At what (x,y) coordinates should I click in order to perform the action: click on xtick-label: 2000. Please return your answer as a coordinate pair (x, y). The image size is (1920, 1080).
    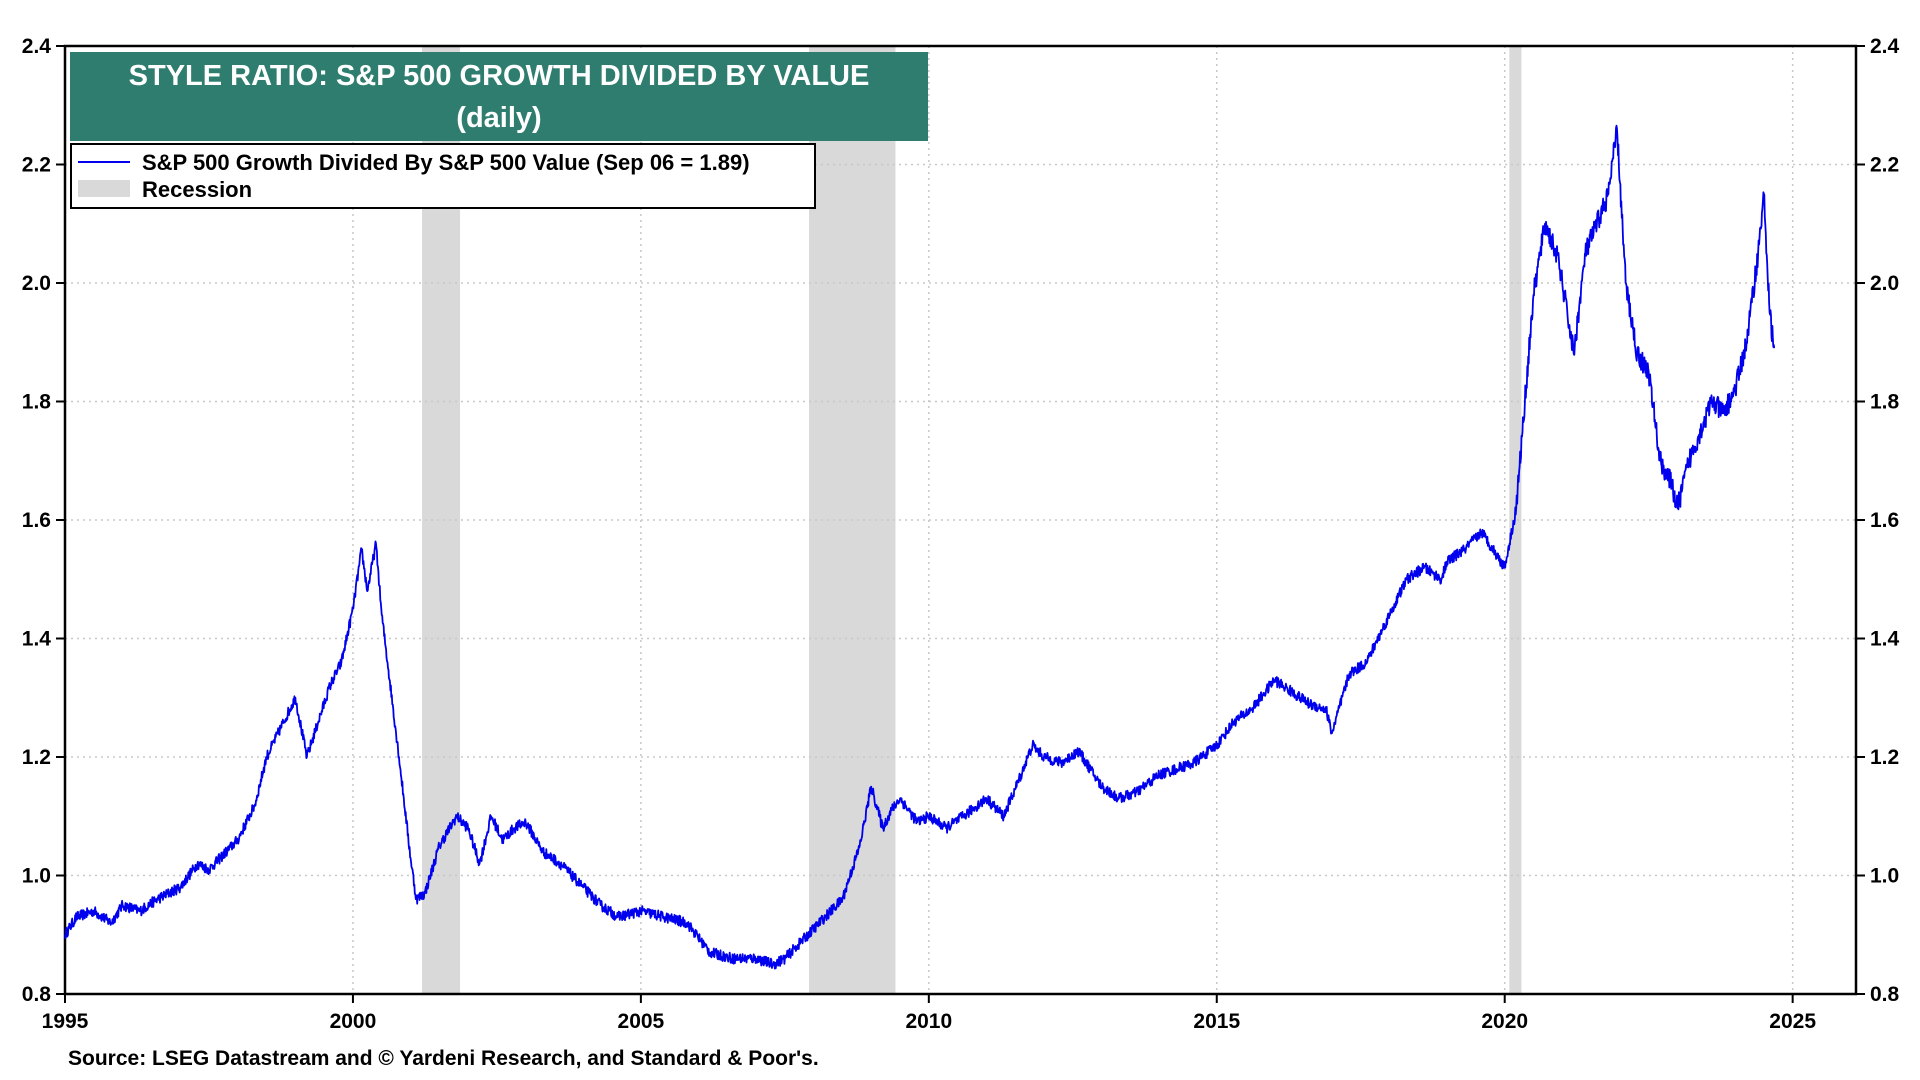
    Looking at the image, I should click on (353, 1021).